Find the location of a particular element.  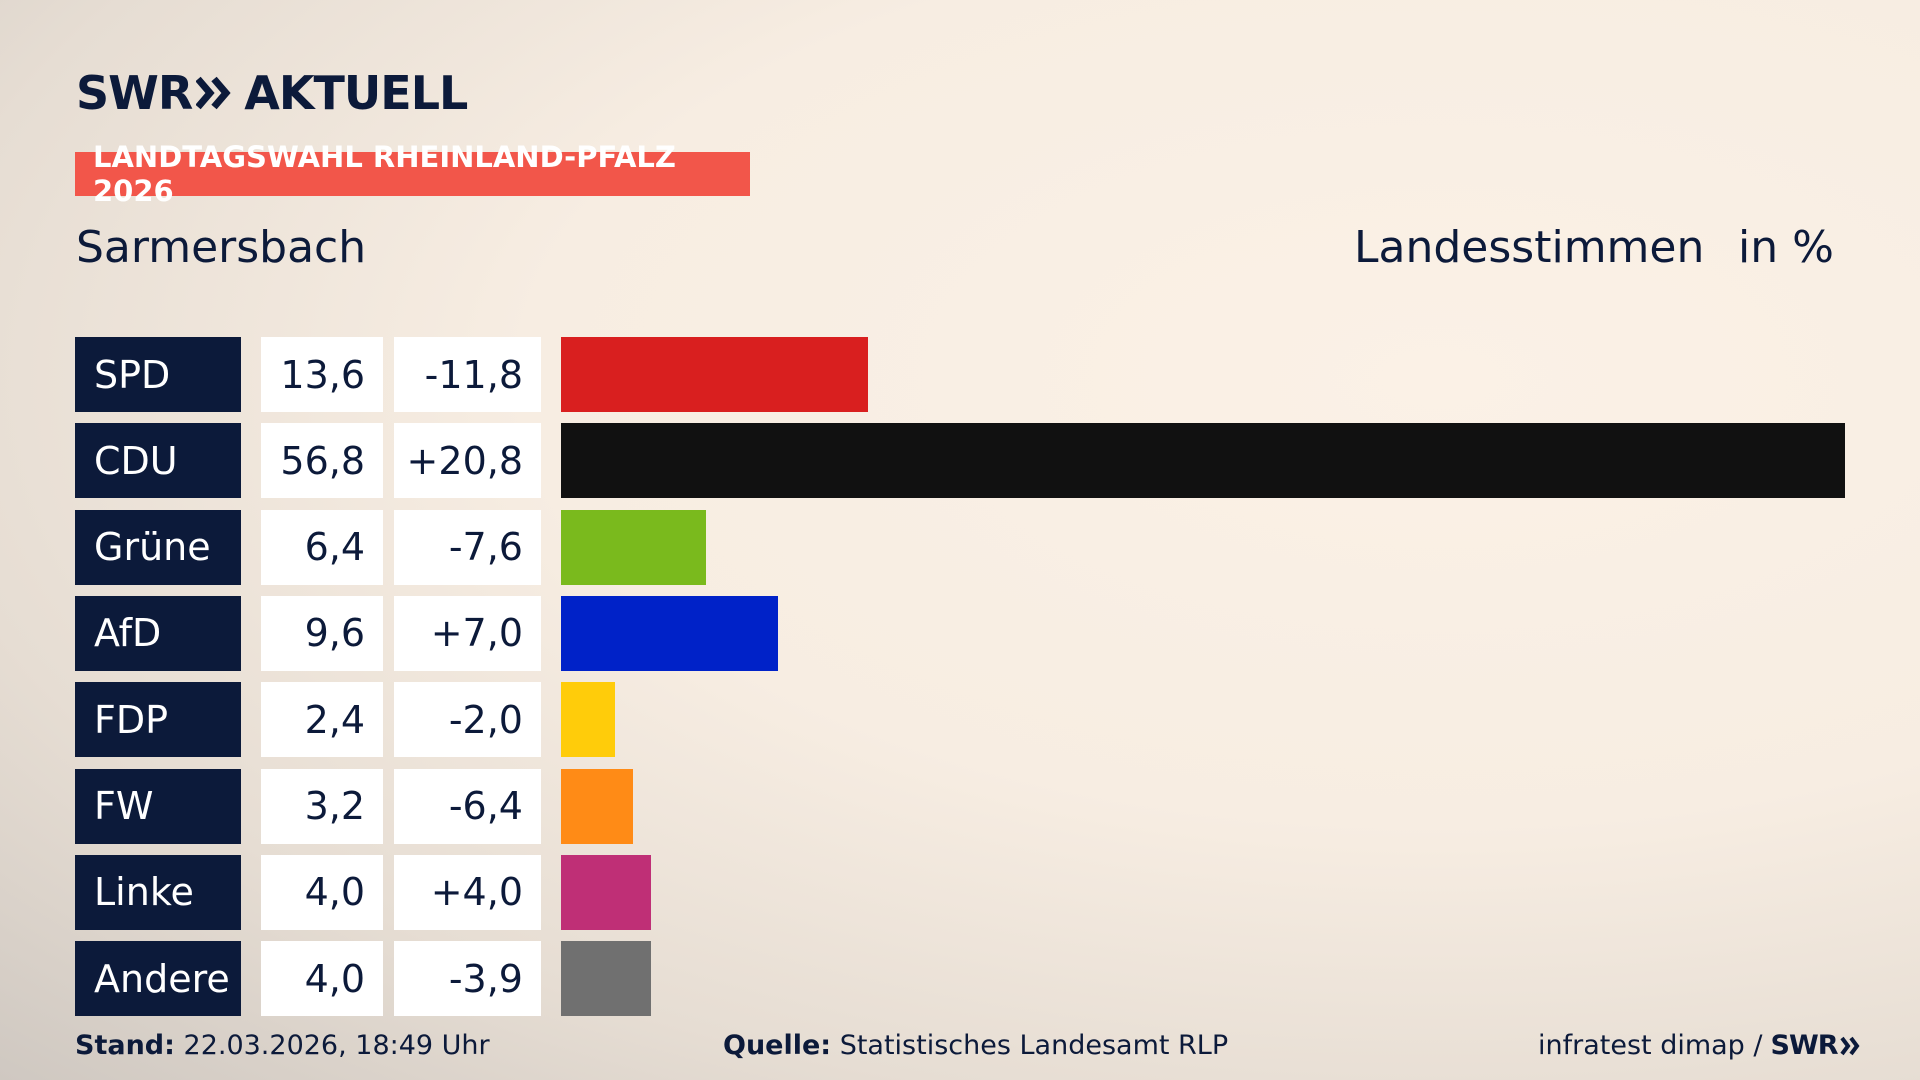

party-label: Andere is located at coordinates (158, 979).